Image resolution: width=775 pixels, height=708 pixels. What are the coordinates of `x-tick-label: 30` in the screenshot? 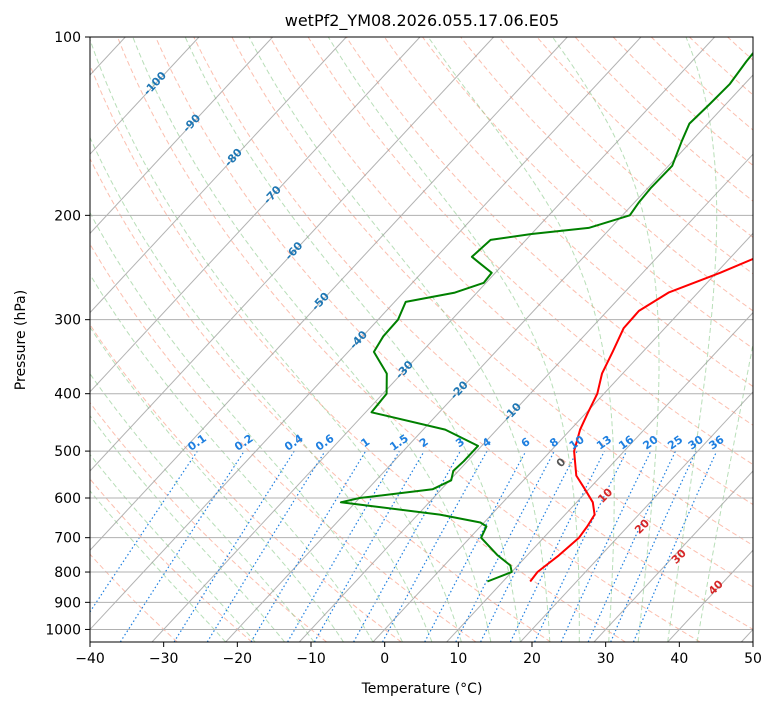 It's located at (606, 659).